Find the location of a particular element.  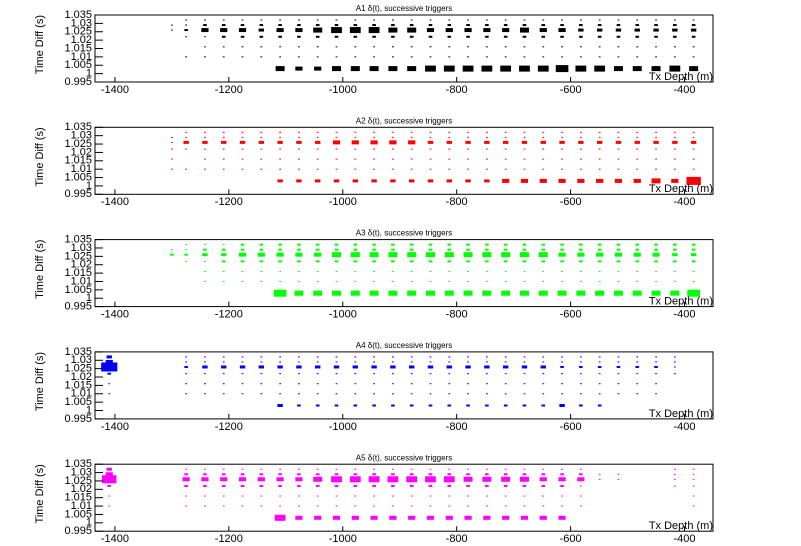

y-tick-label: 0.995 is located at coordinates (78, 82).